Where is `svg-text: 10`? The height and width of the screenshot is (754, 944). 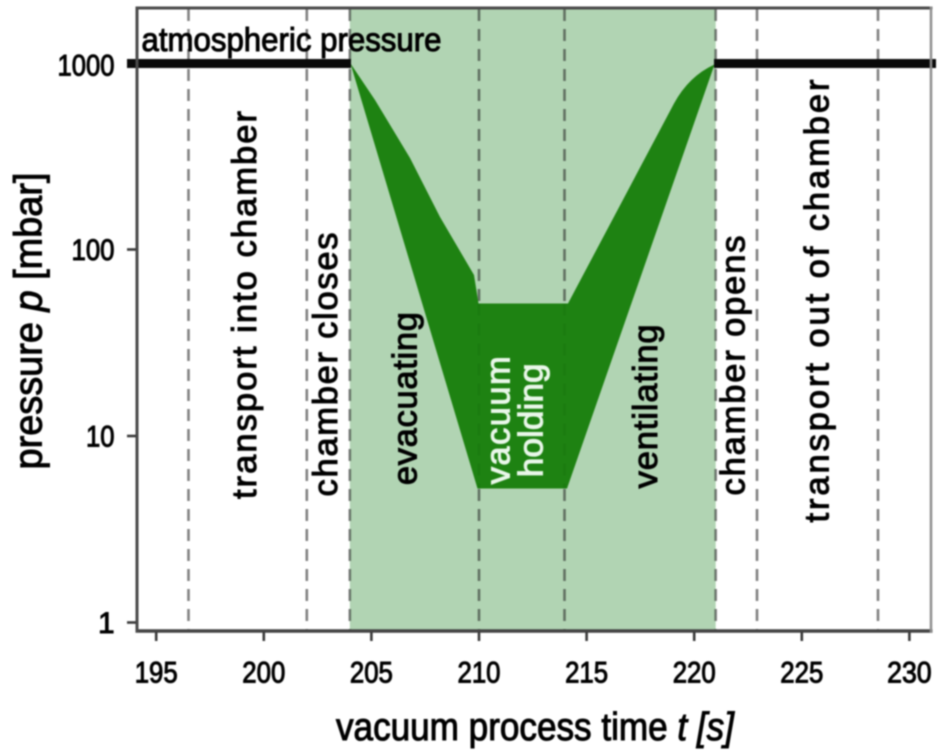
svg-text: 10 is located at coordinates (100, 437).